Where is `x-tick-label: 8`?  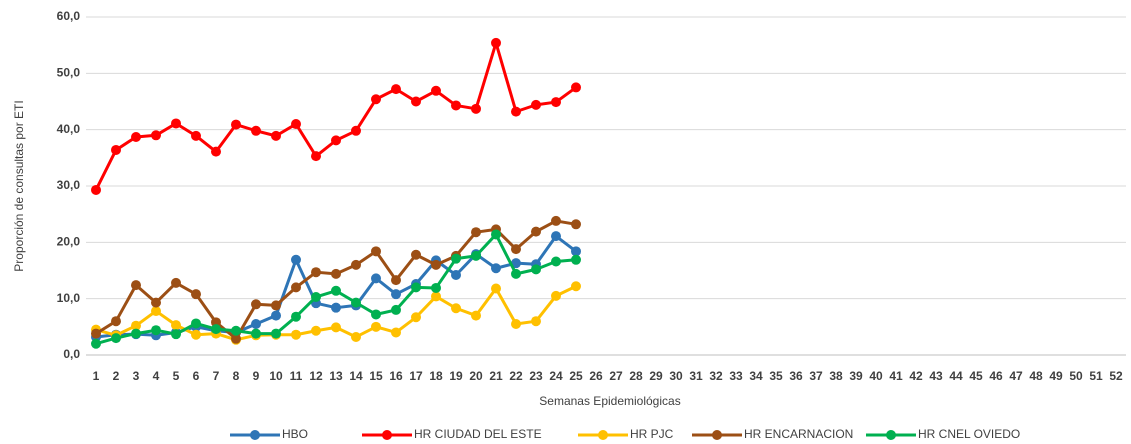
x-tick-label: 8 is located at coordinates (236, 376).